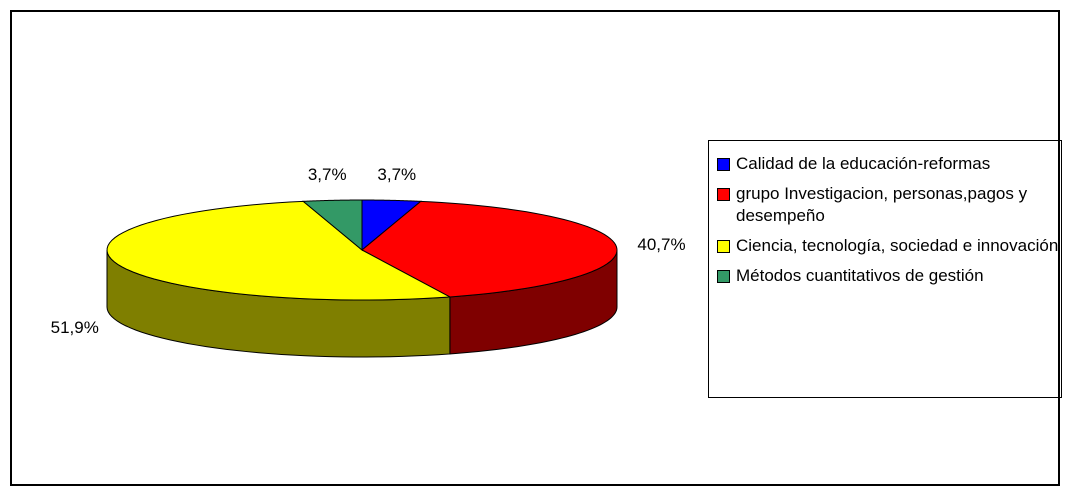 This screenshot has height=496, width=1076. I want to click on legend-label: Métodos cuantitativos de gestión, so click(860, 275).